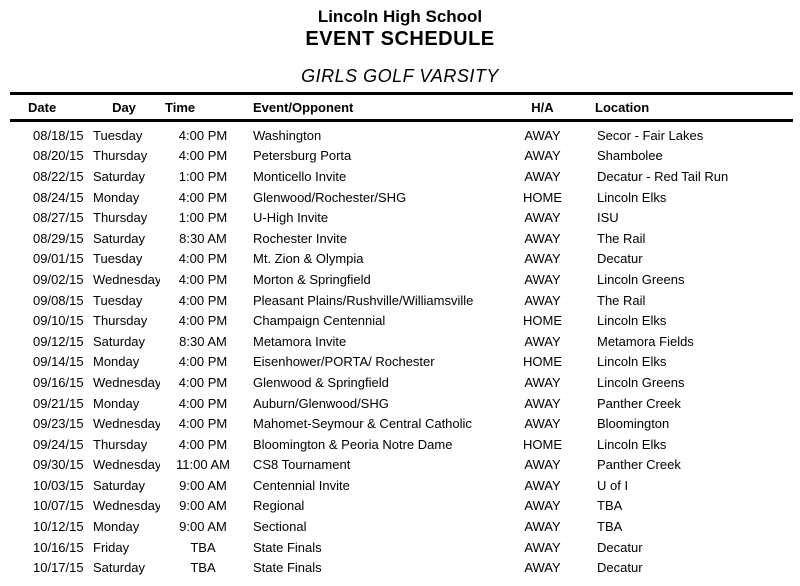 This screenshot has height=586, width=800. I want to click on school-name: Lincoln High School, so click(400, 16).